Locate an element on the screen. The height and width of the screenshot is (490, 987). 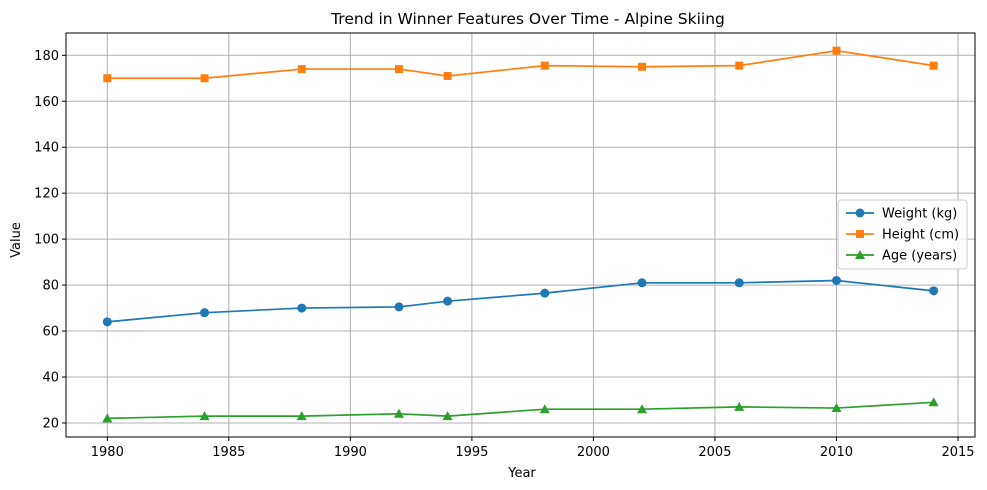
legend-item: Height (cm) is located at coordinates (902, 235).